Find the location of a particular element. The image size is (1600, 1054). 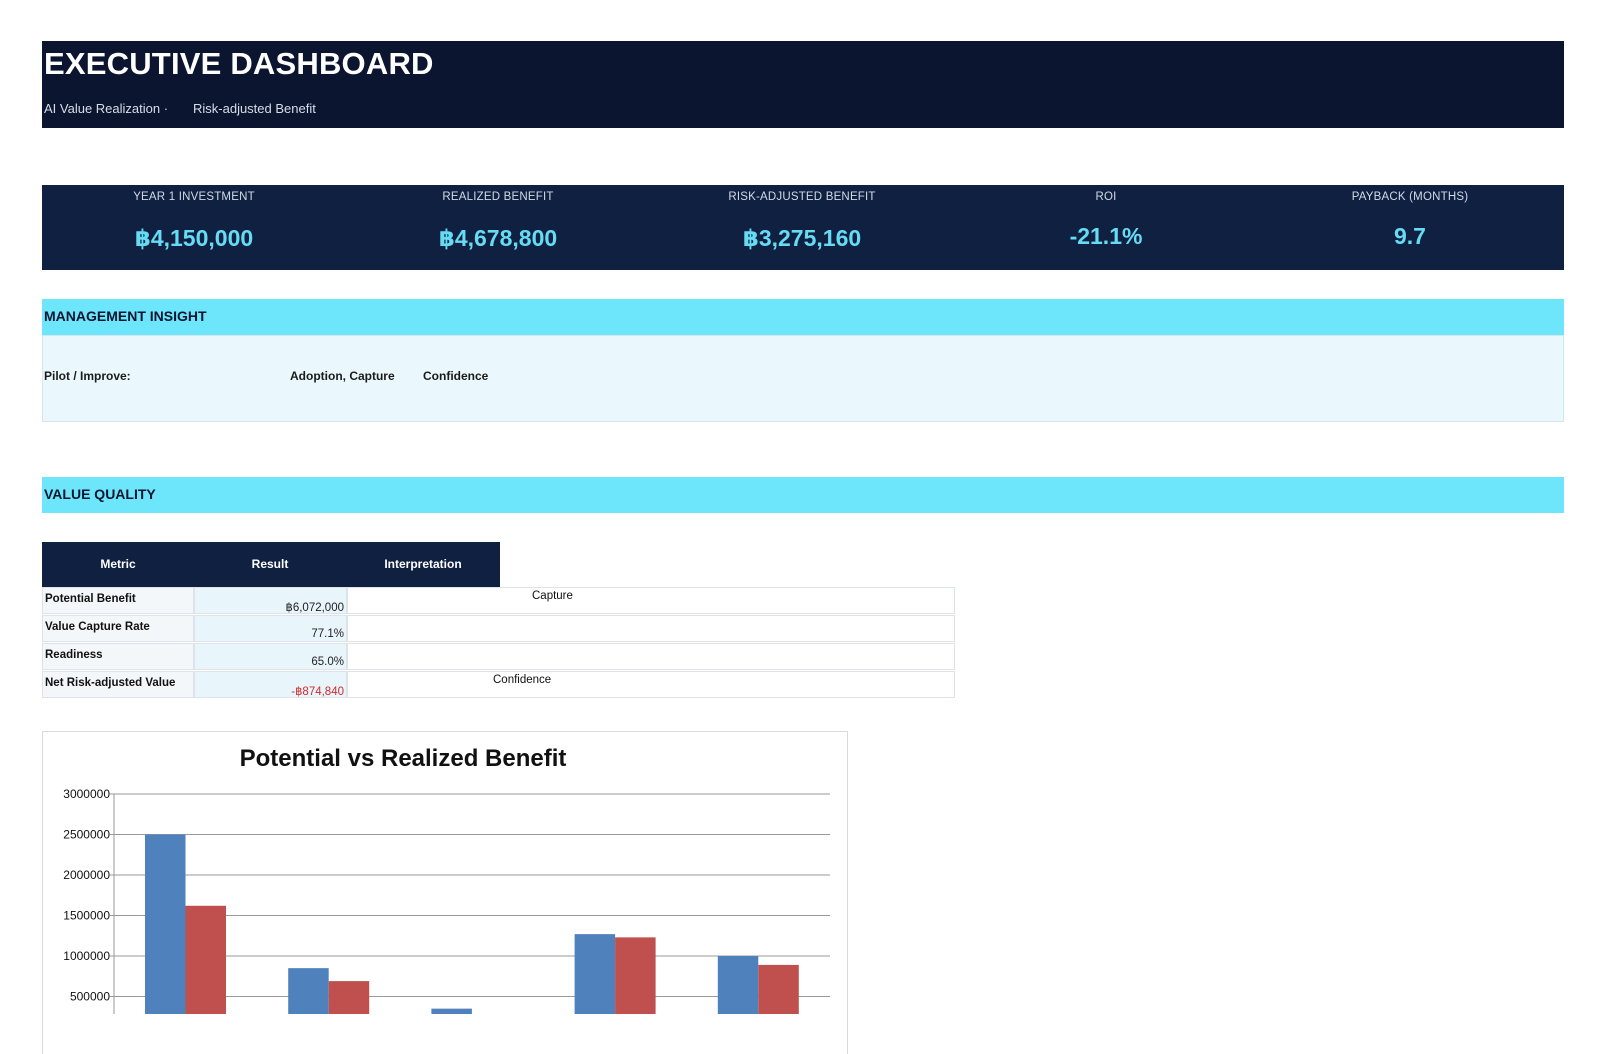

kpi-label: PAYBACK (MONTHS) is located at coordinates (1410, 197).